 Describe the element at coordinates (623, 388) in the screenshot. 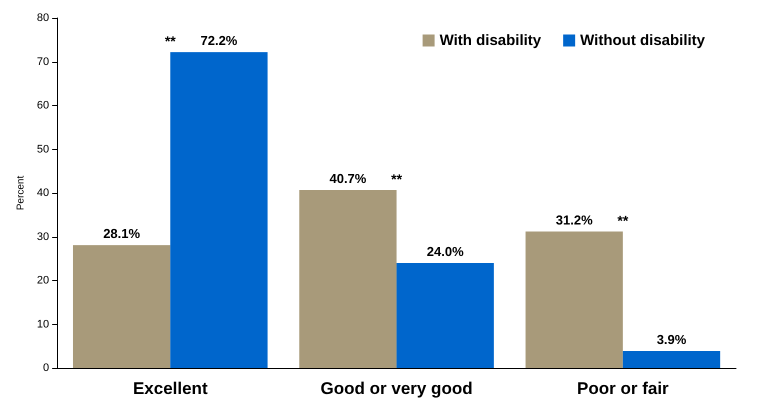

I see `x-tick-label: Poor or fair` at that location.